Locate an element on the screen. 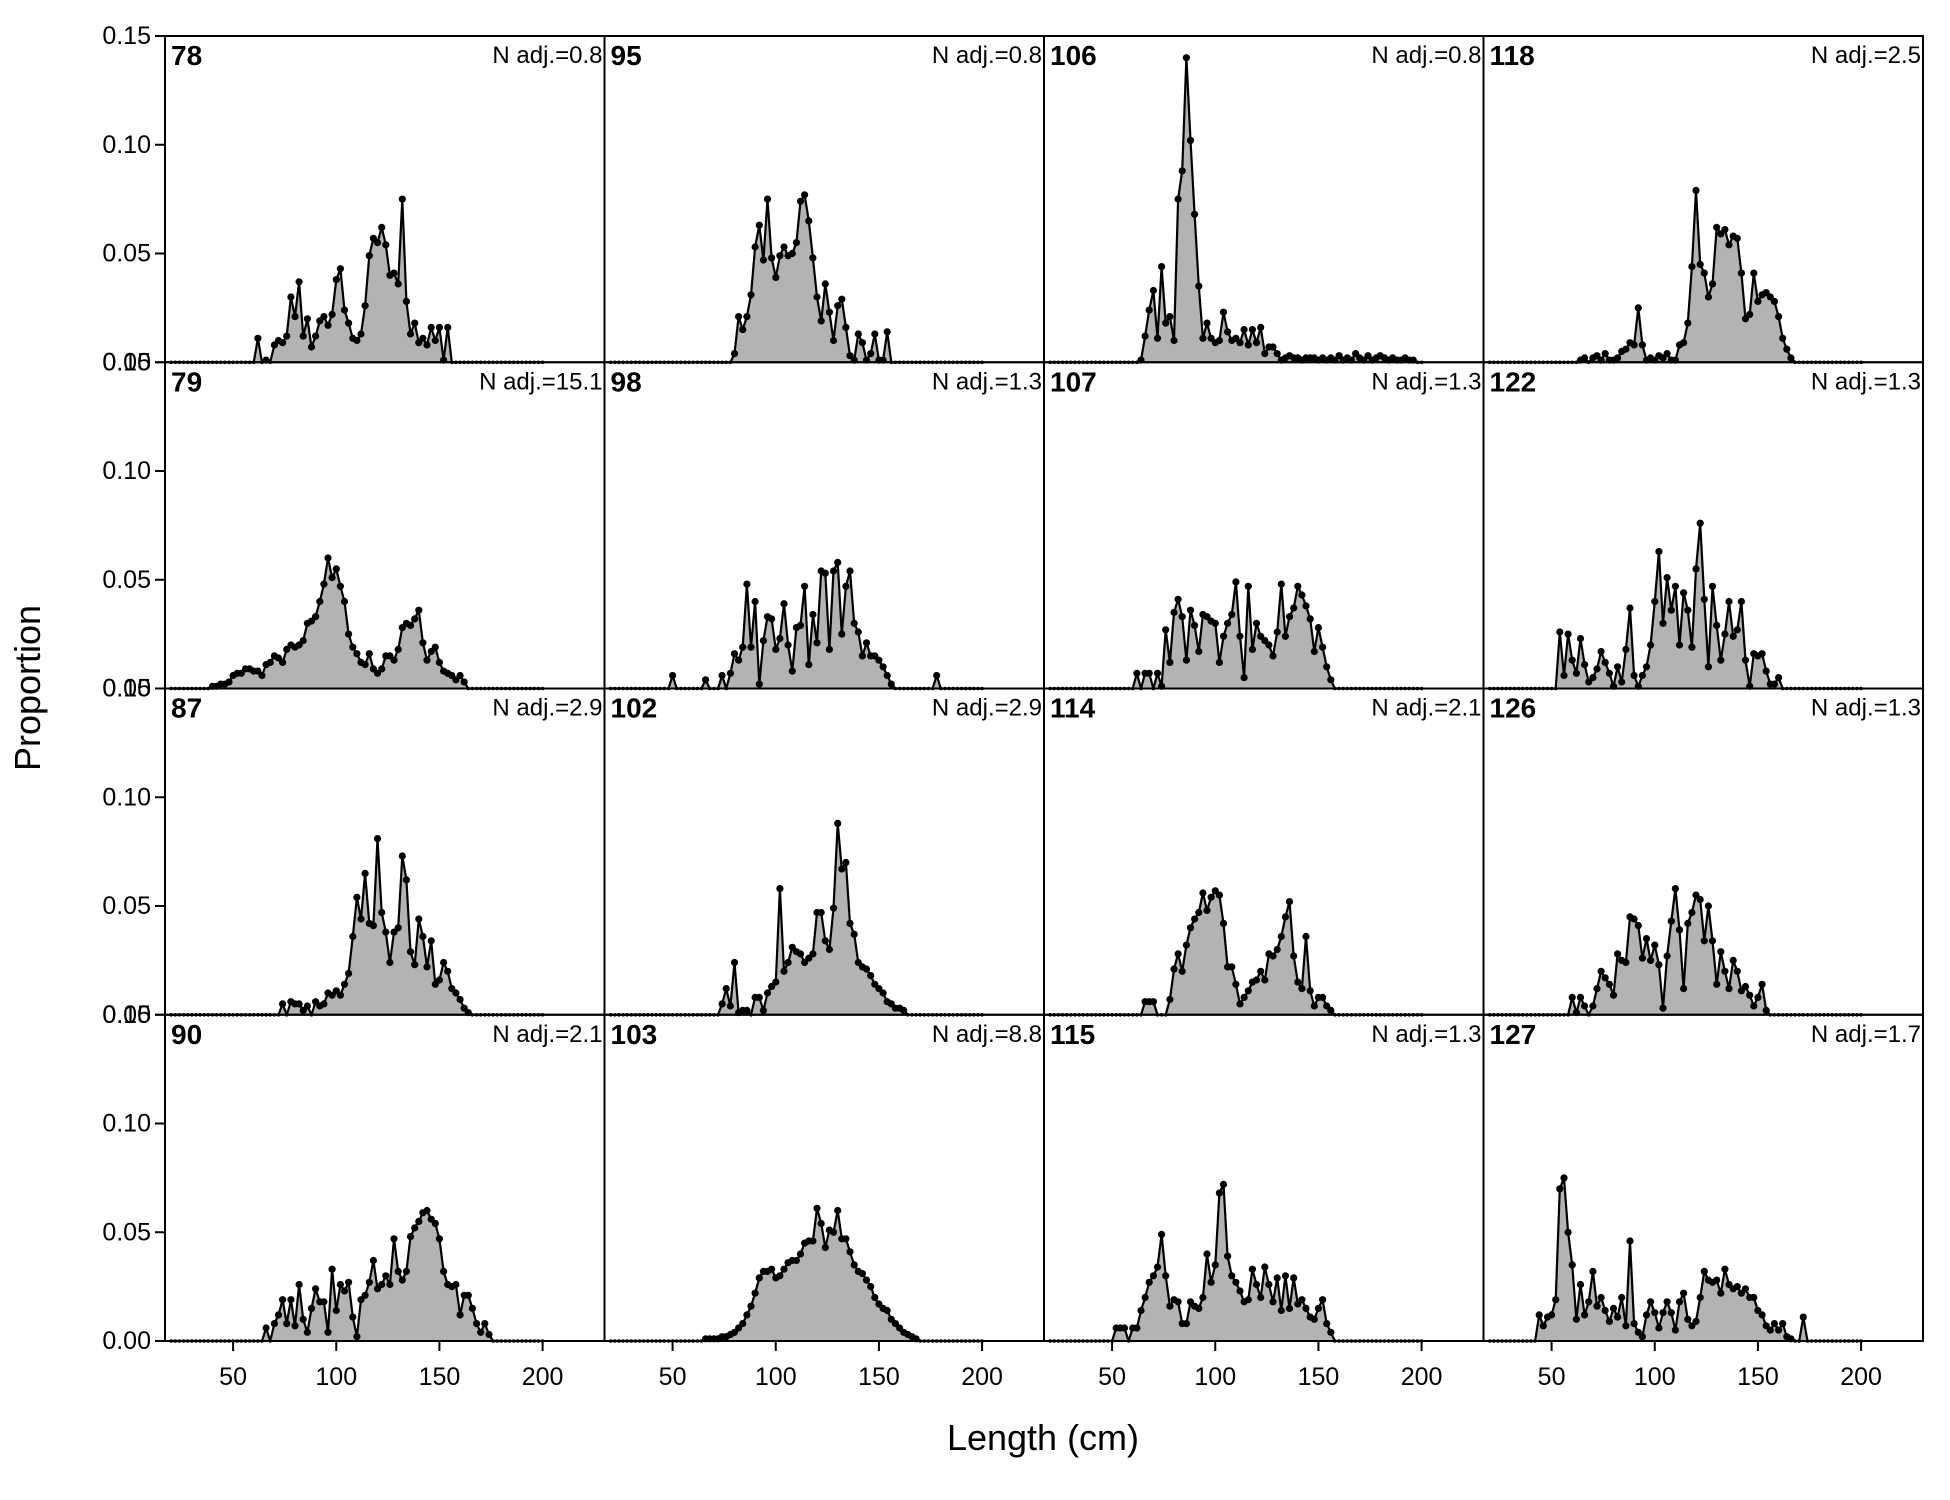  distribution-area is located at coordinates (357, 1275).